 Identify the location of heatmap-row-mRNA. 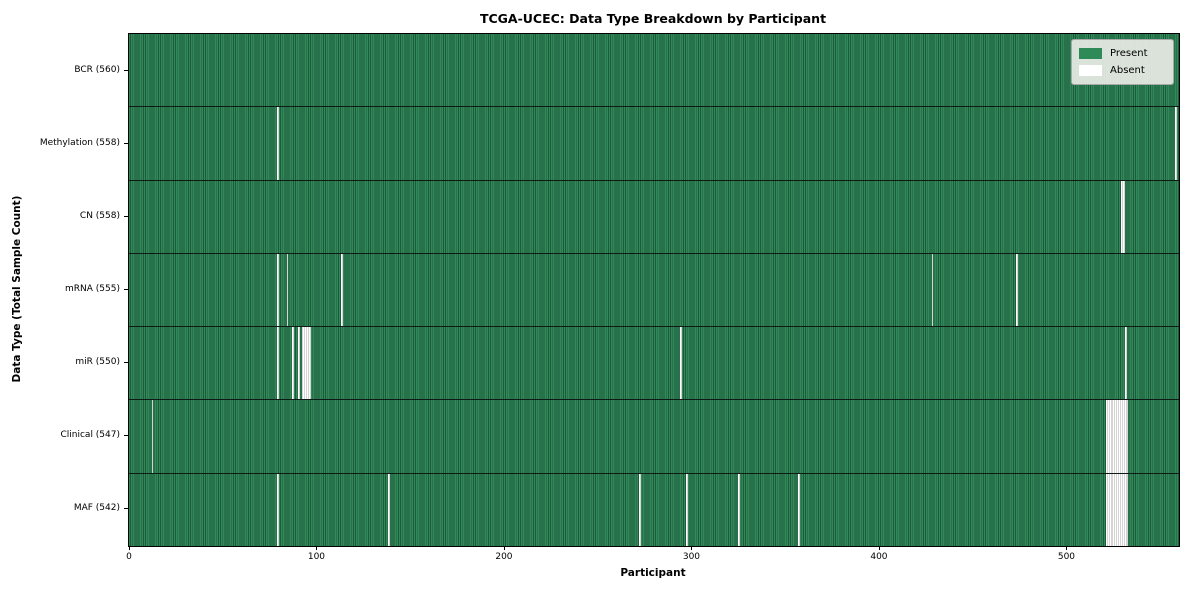
(654, 290).